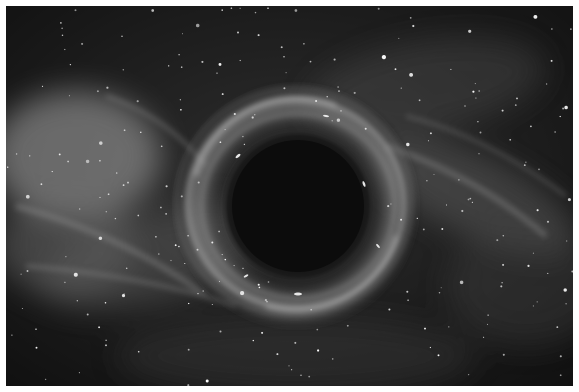 The height and width of the screenshot is (392, 579). I want to click on black-hole-core, so click(298, 206).